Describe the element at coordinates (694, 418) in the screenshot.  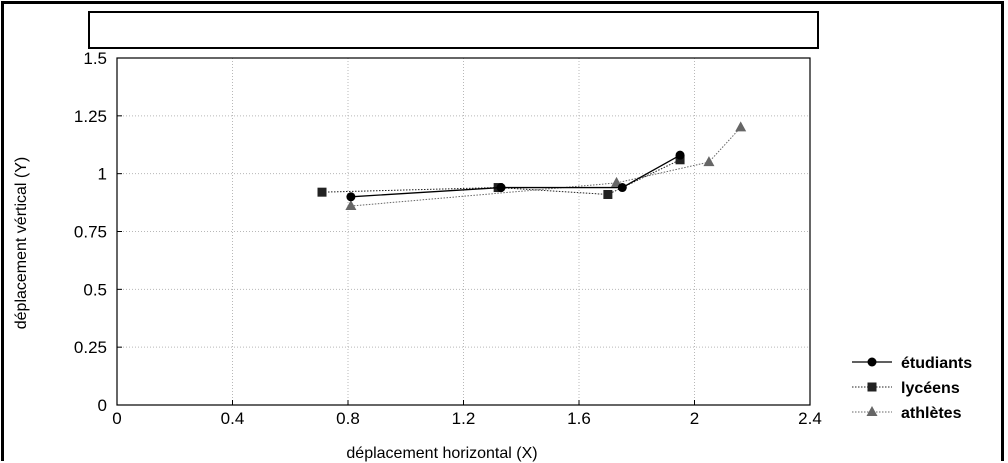
I see `x-tick-label: 2` at that location.